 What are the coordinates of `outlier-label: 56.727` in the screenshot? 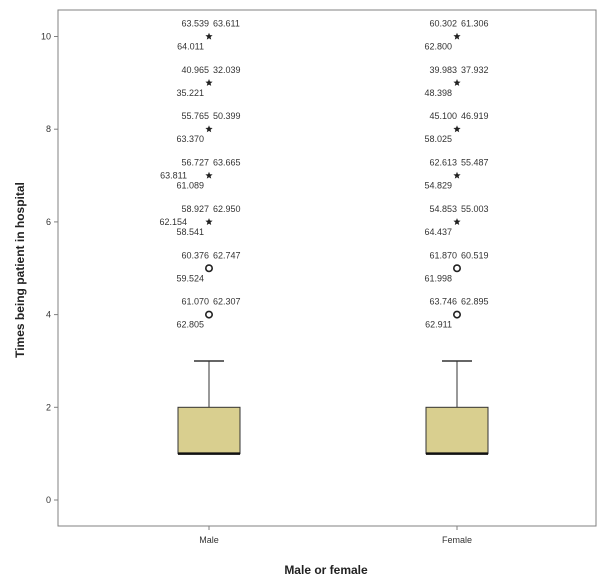 It's located at (195, 163).